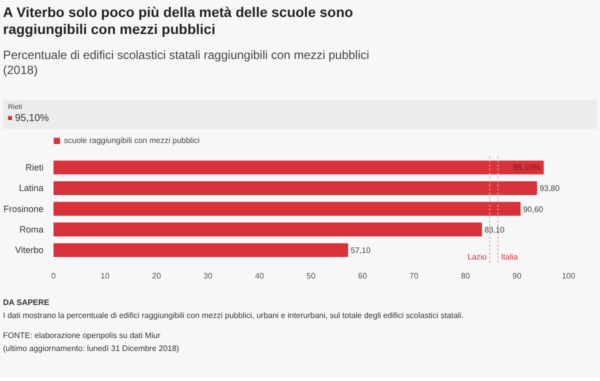 This screenshot has height=381, width=600. What do you see at coordinates (311, 276) in the screenshot?
I see `x-tick-label: 50` at bounding box center [311, 276].